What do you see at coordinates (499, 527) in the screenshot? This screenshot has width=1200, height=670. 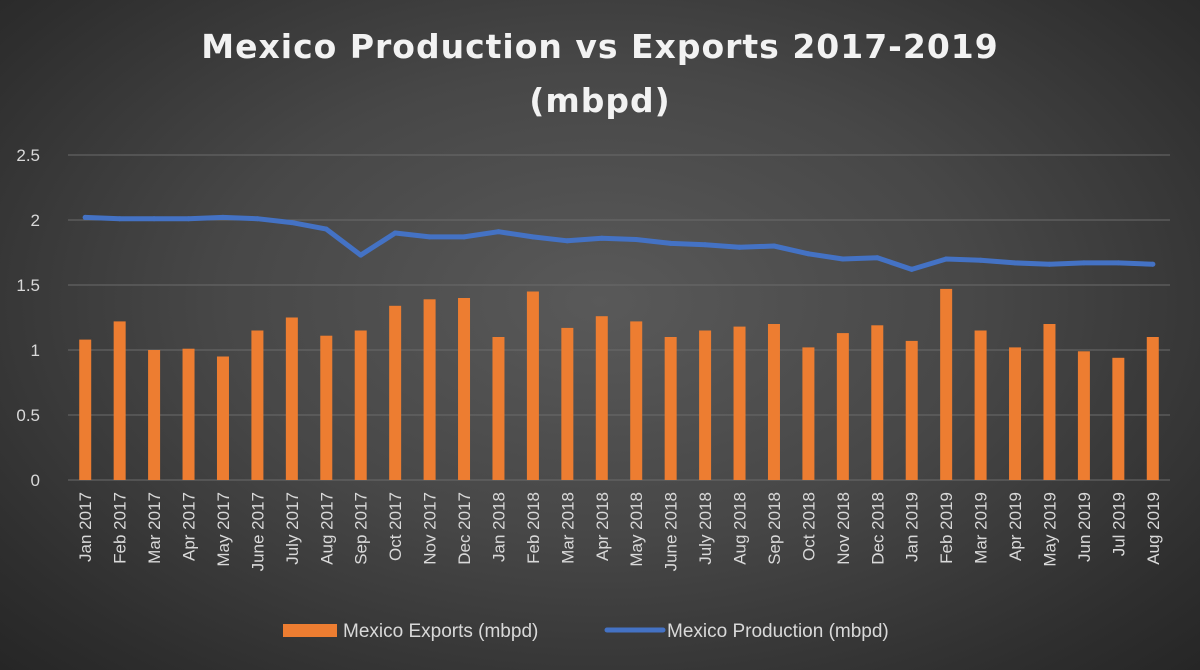 I see `x-tick-label: Jan 2018` at bounding box center [499, 527].